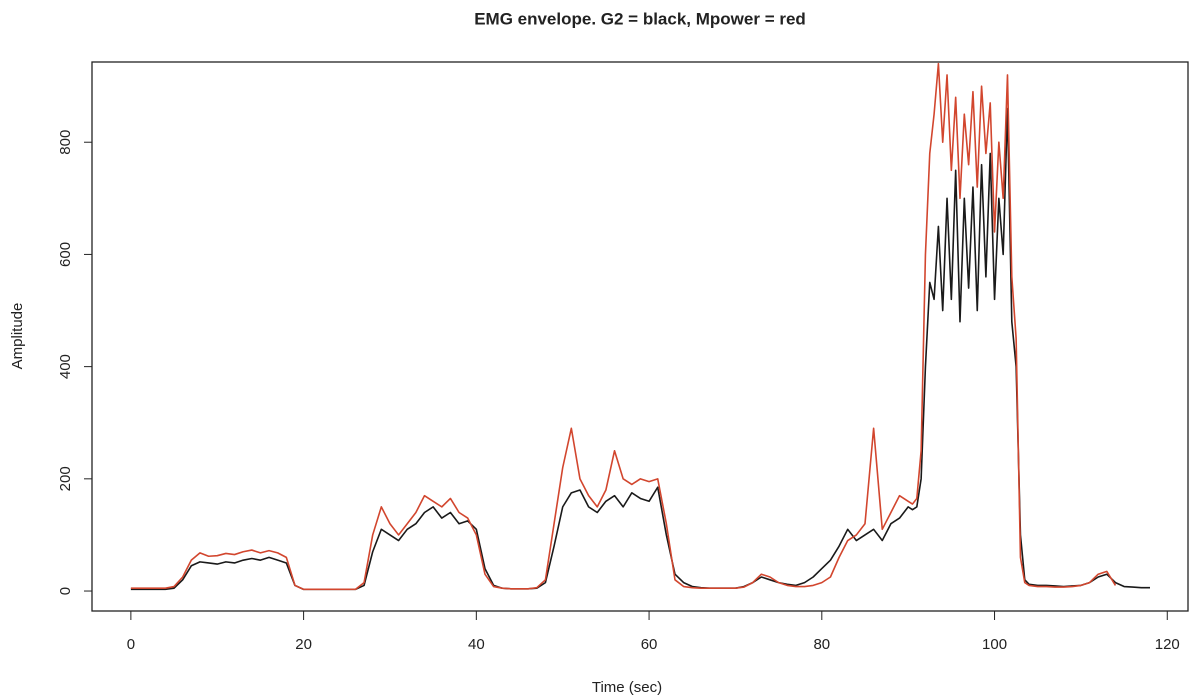 This screenshot has width=1190, height=699. What do you see at coordinates (65, 591) in the screenshot?
I see `y-tick-label: 0` at bounding box center [65, 591].